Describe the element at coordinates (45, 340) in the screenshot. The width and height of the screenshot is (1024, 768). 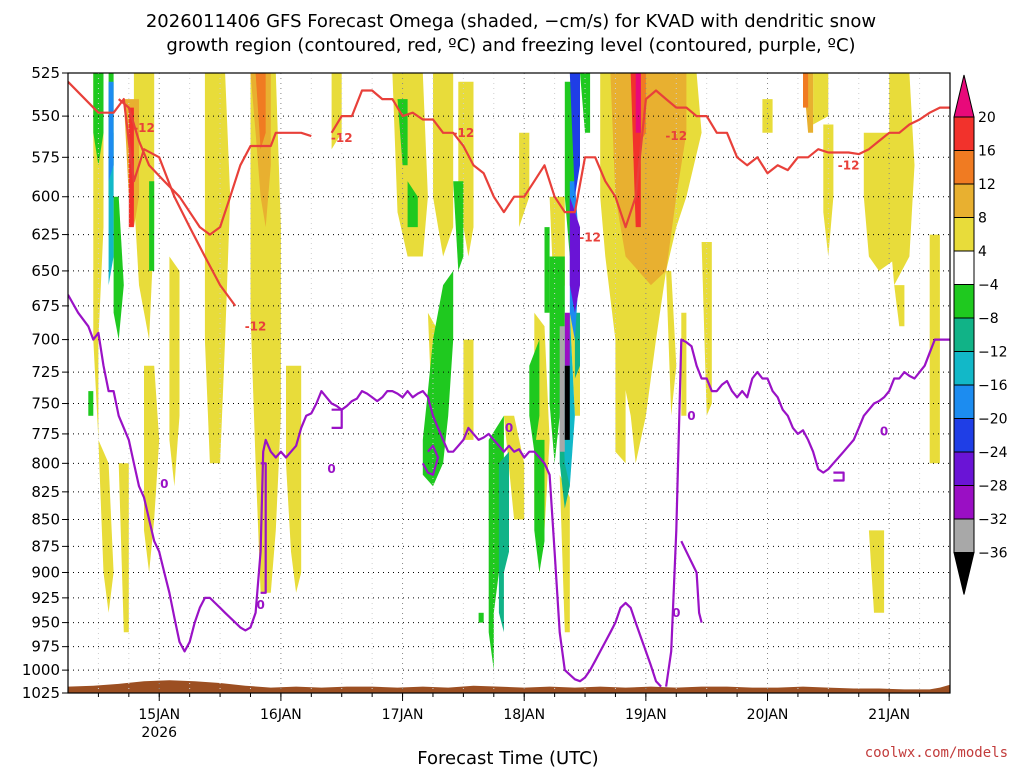
I see `y-tick-label-7: 700` at that location.